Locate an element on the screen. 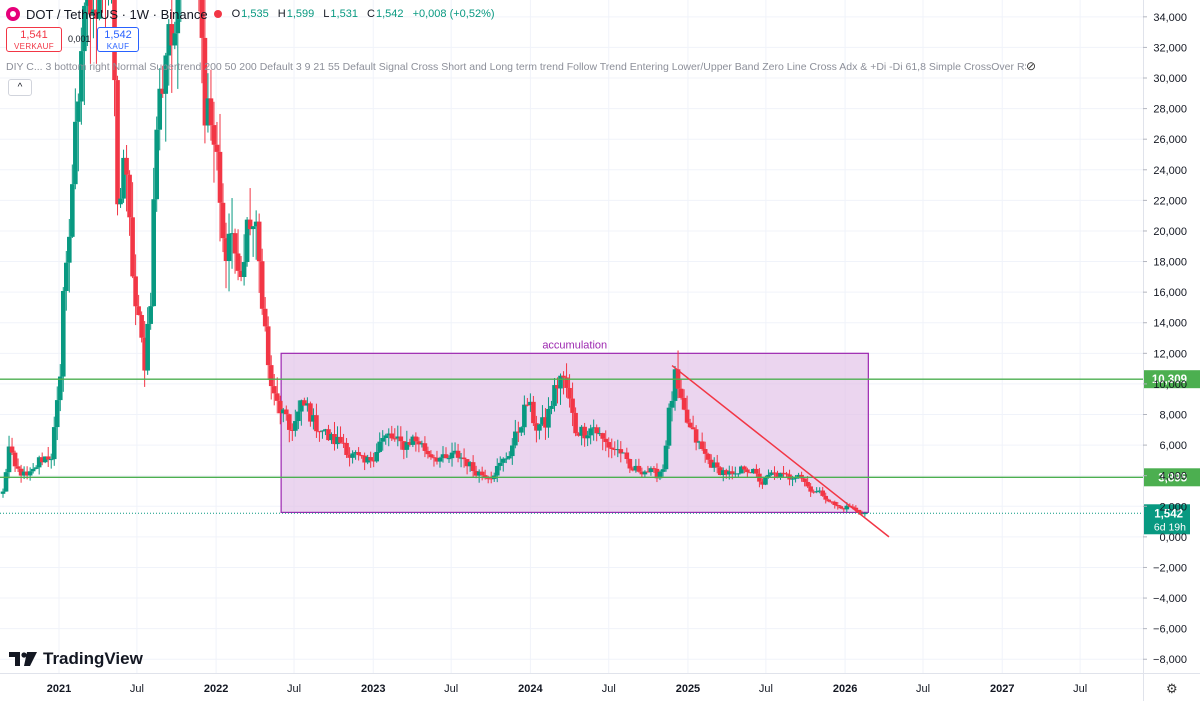 This screenshot has width=1200, height=701. buy-button: 1,542 KAUF is located at coordinates (118, 39).